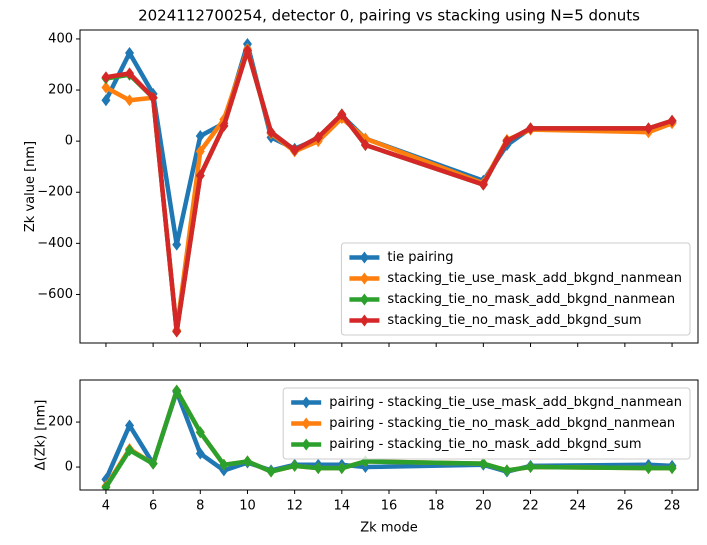 The image size is (707, 545). What do you see at coordinates (342, 506) in the screenshot?
I see `x-tick-label: 14` at bounding box center [342, 506].